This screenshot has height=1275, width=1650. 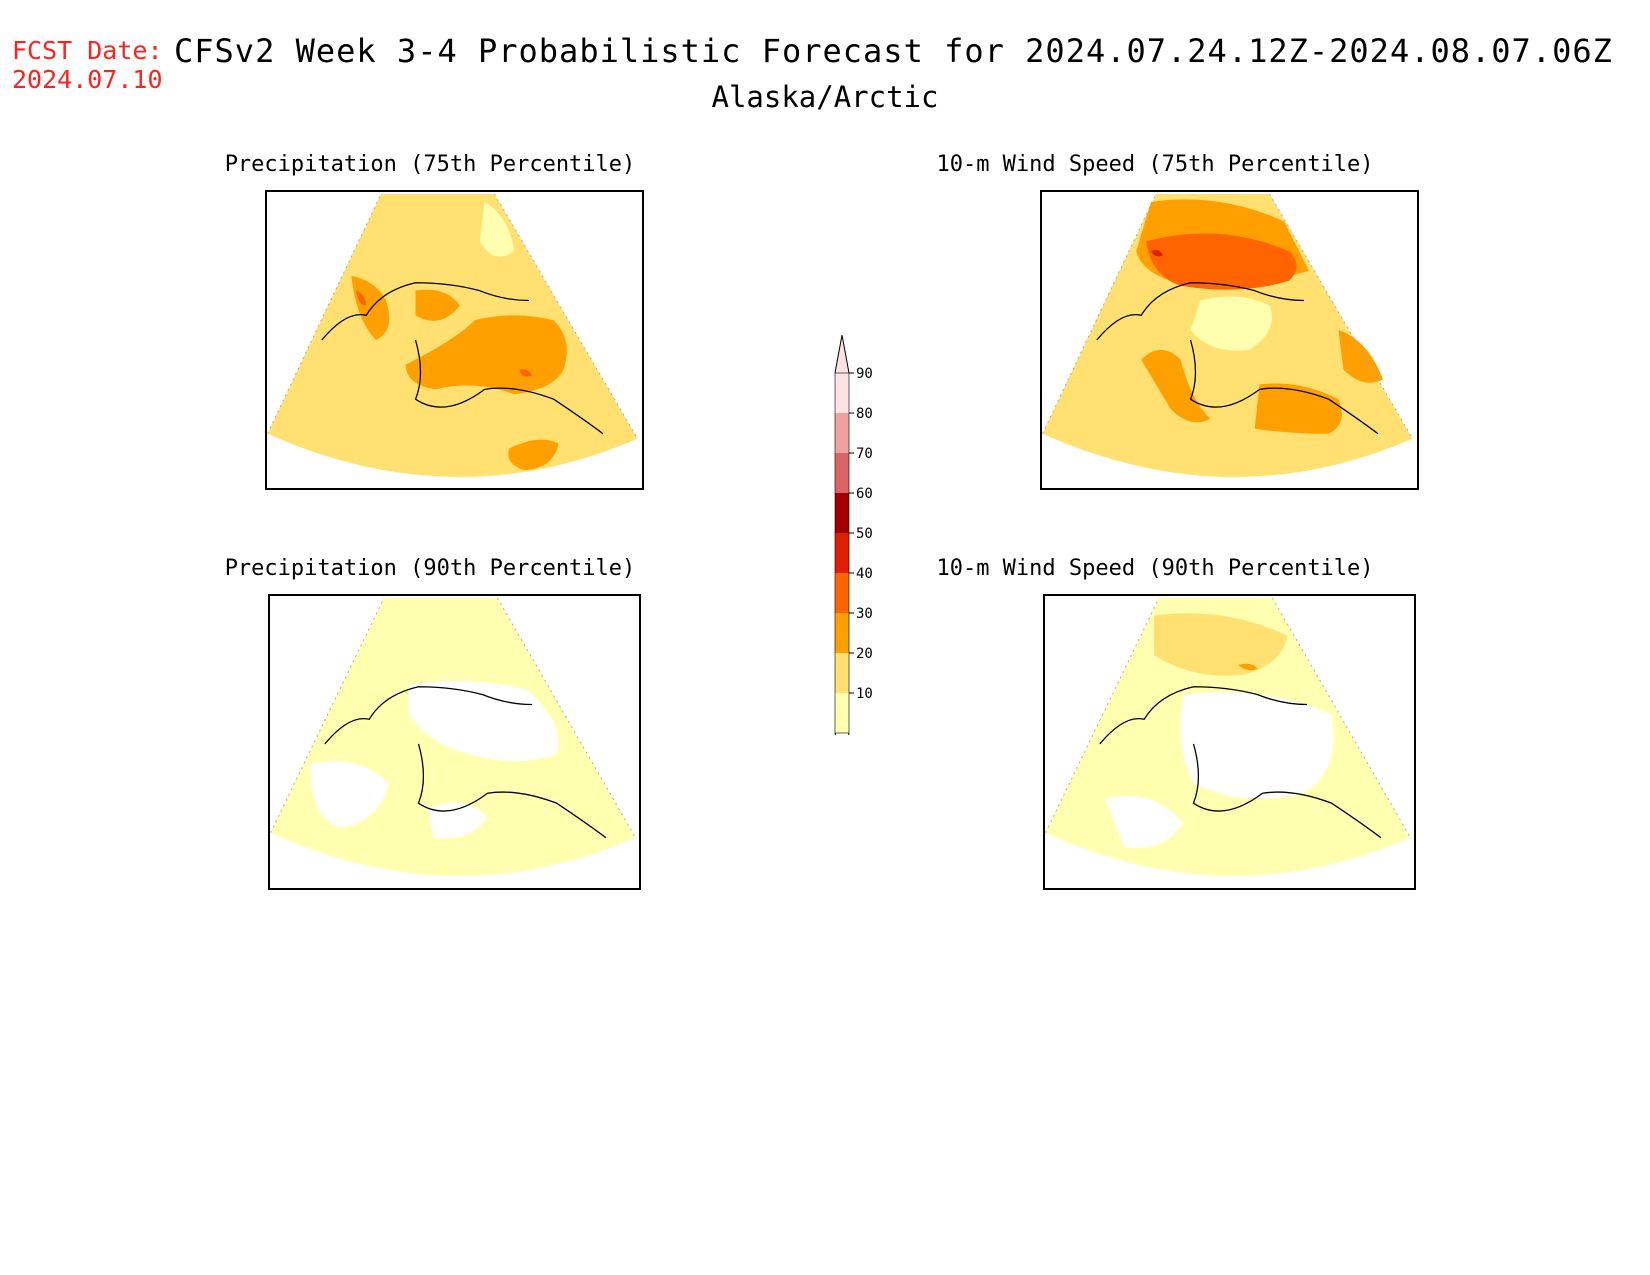 I want to click on forecast-date-value: 2024.07.10, so click(x=87, y=79).